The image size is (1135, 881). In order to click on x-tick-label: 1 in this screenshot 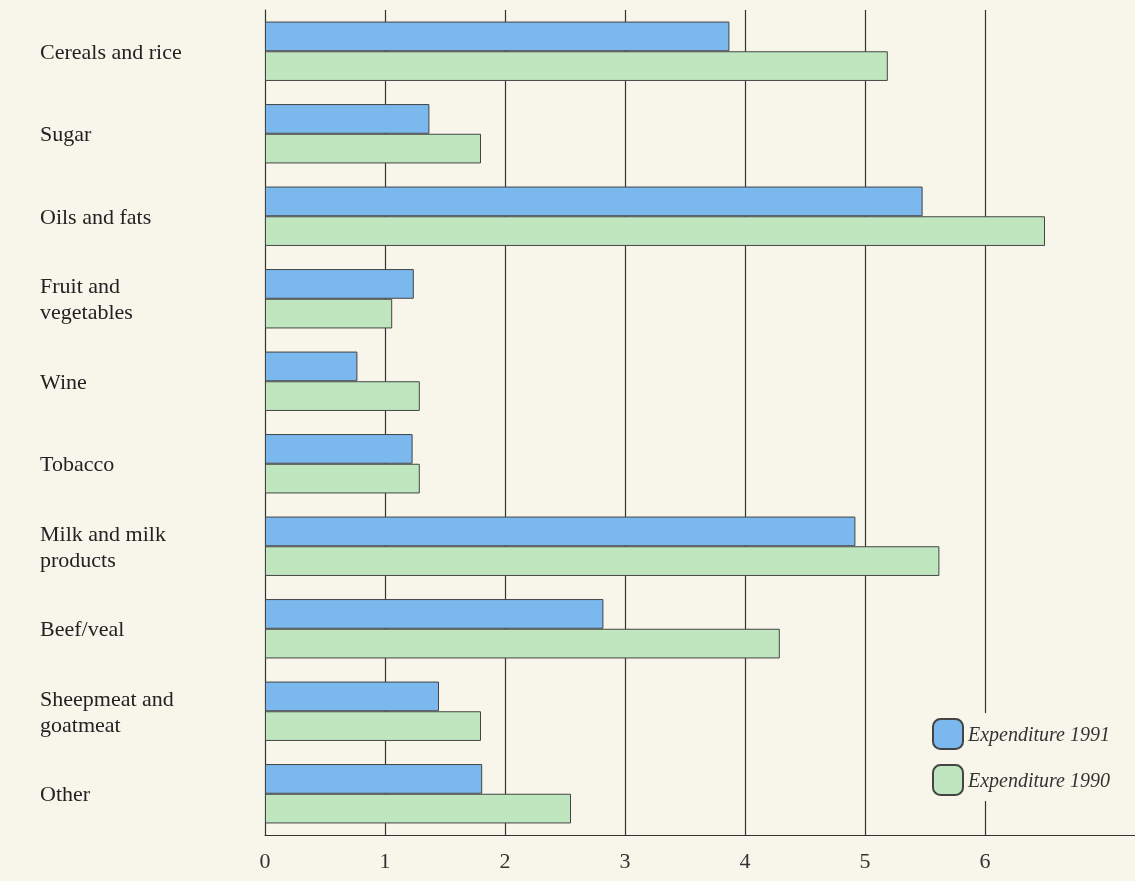, I will do `click(385, 860)`.